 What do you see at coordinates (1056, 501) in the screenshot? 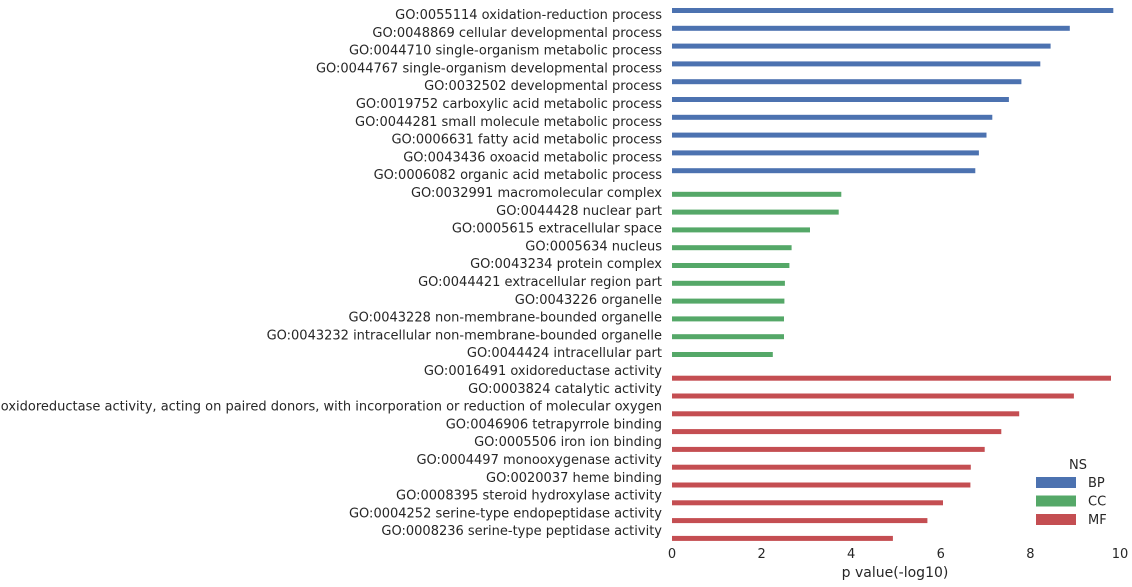
I see `legend-swatch-cc` at bounding box center [1056, 501].